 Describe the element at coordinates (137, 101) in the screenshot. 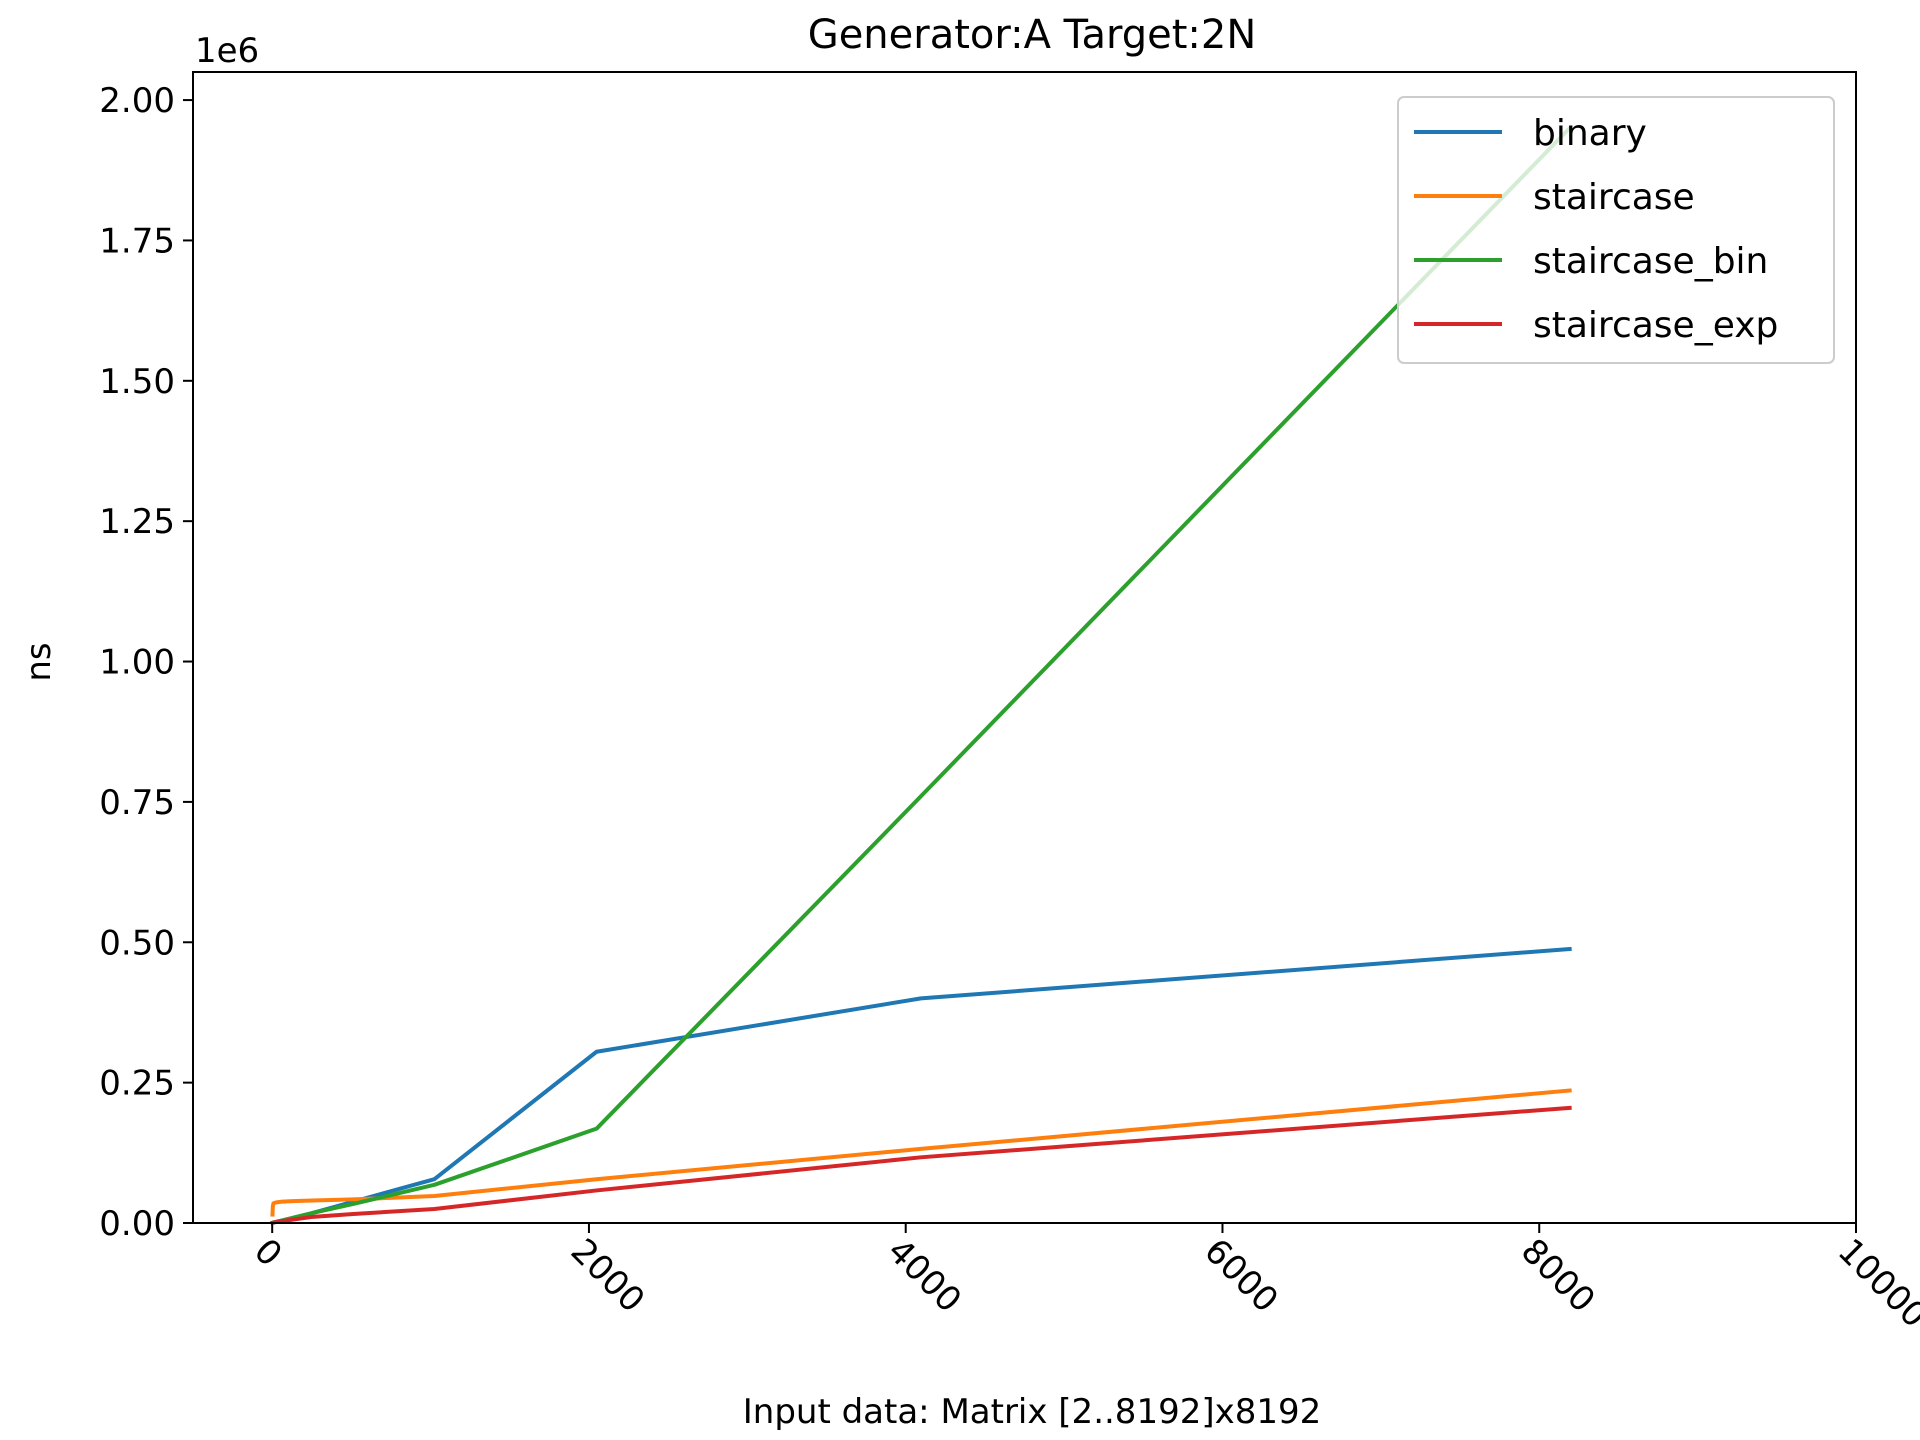

I see `y-tick-label: 2.00` at that location.